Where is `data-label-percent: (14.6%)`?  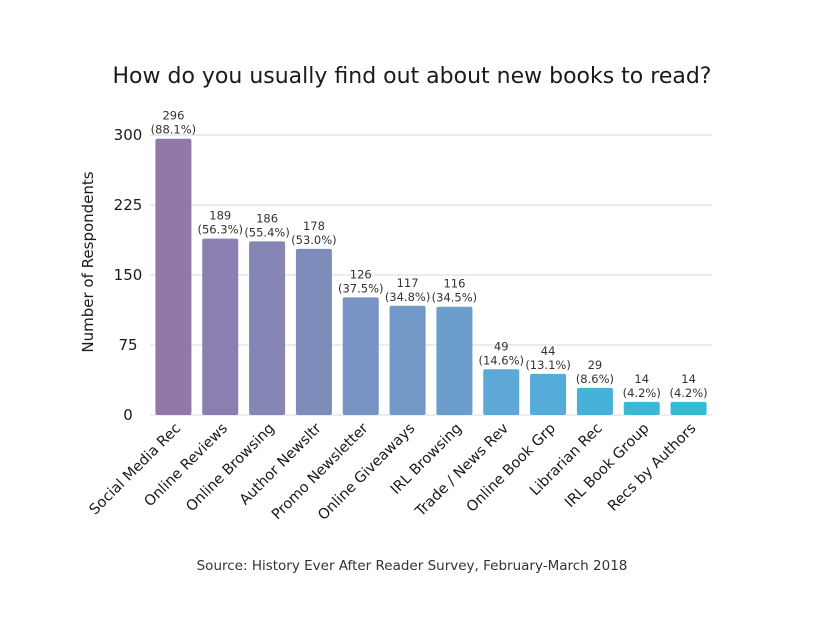 data-label-percent: (14.6%) is located at coordinates (501, 360).